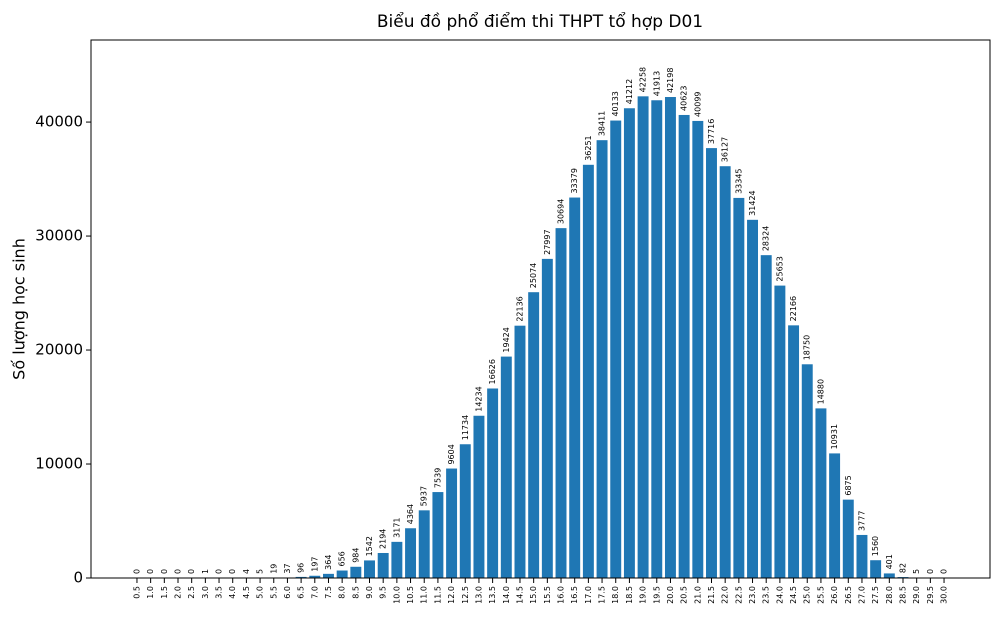 This screenshot has height=623, width=1005. Describe the element at coordinates (246, 592) in the screenshot. I see `x-tick-label: 4.5` at that location.